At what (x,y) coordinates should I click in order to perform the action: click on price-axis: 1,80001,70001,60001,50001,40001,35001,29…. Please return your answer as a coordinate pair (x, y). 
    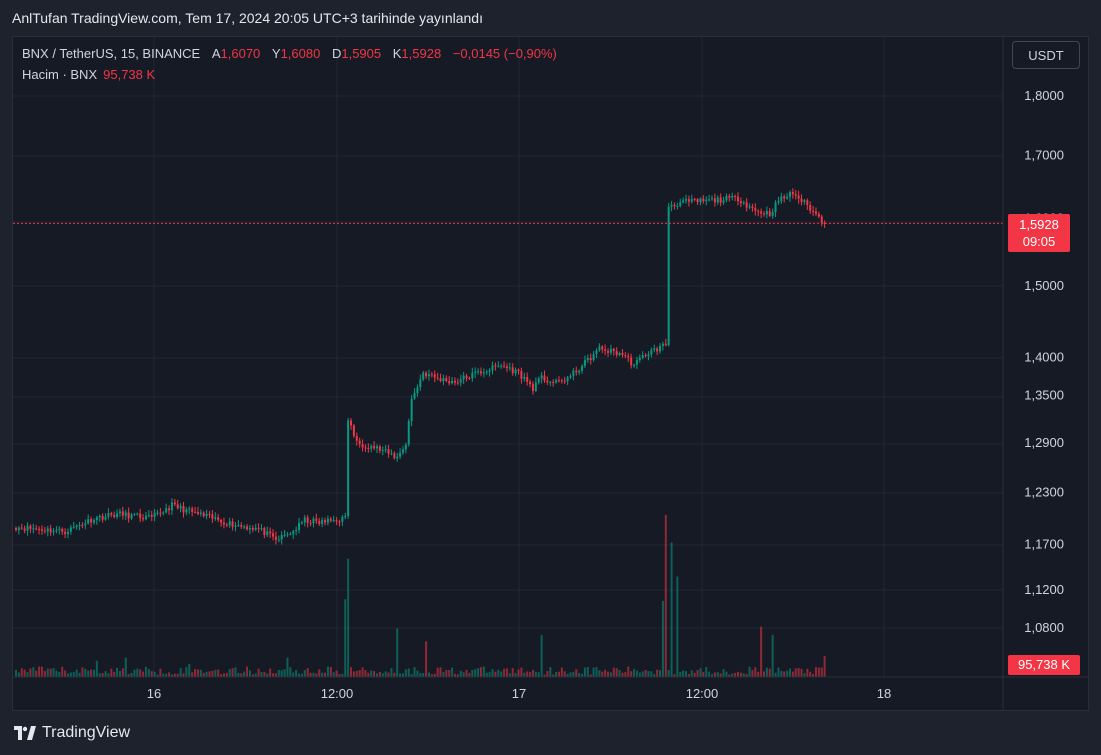
    Looking at the image, I should click on (1044, 361).